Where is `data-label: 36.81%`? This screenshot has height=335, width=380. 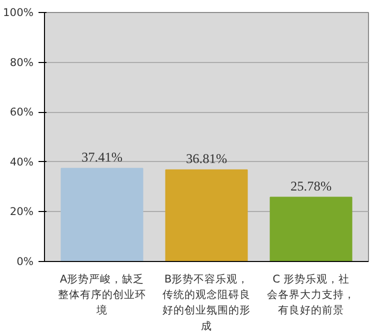 data-label: 36.81% is located at coordinates (207, 158).